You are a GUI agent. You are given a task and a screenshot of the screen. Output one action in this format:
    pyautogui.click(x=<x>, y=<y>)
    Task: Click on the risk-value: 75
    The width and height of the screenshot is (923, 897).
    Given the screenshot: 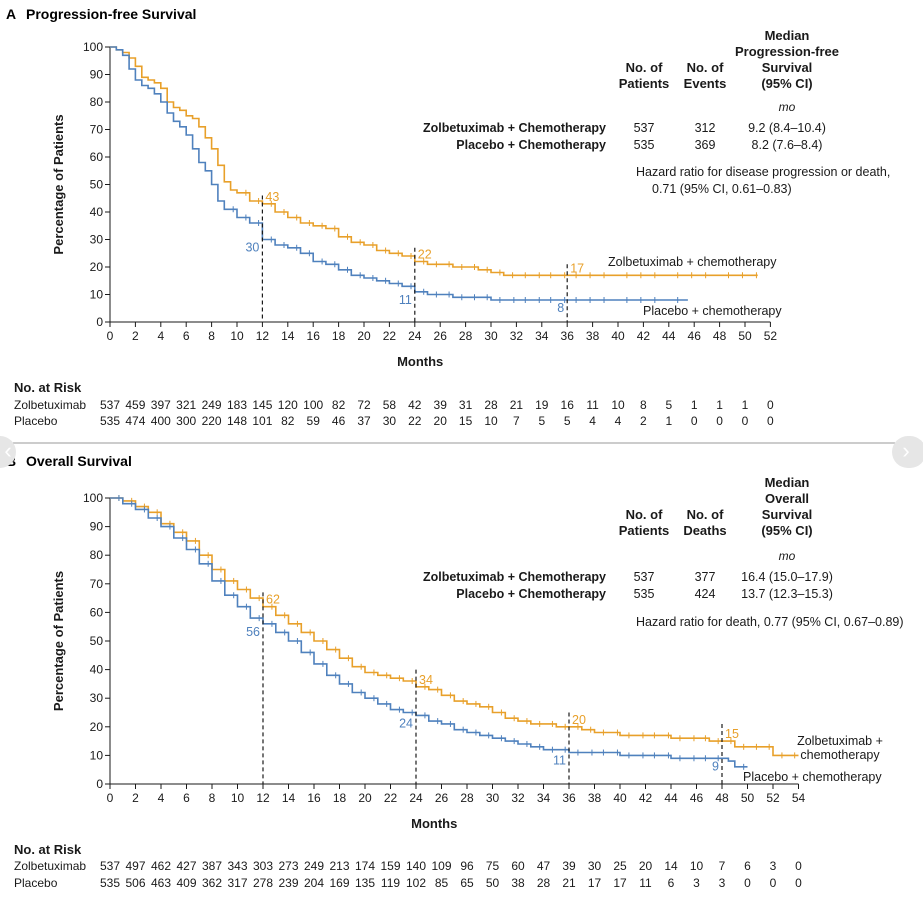 What is the action you would take?
    pyautogui.click(x=493, y=866)
    